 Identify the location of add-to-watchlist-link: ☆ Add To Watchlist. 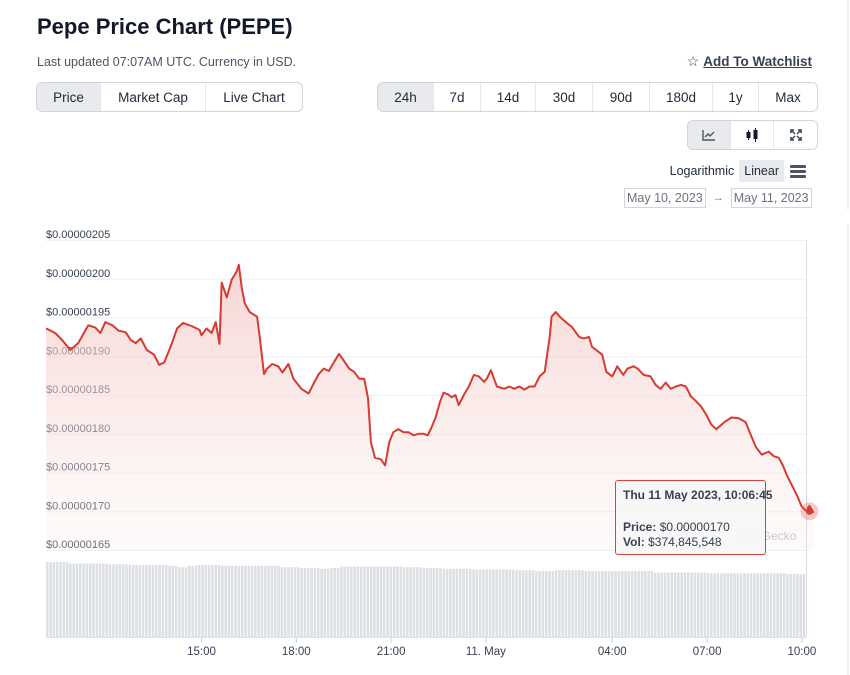
(749, 61).